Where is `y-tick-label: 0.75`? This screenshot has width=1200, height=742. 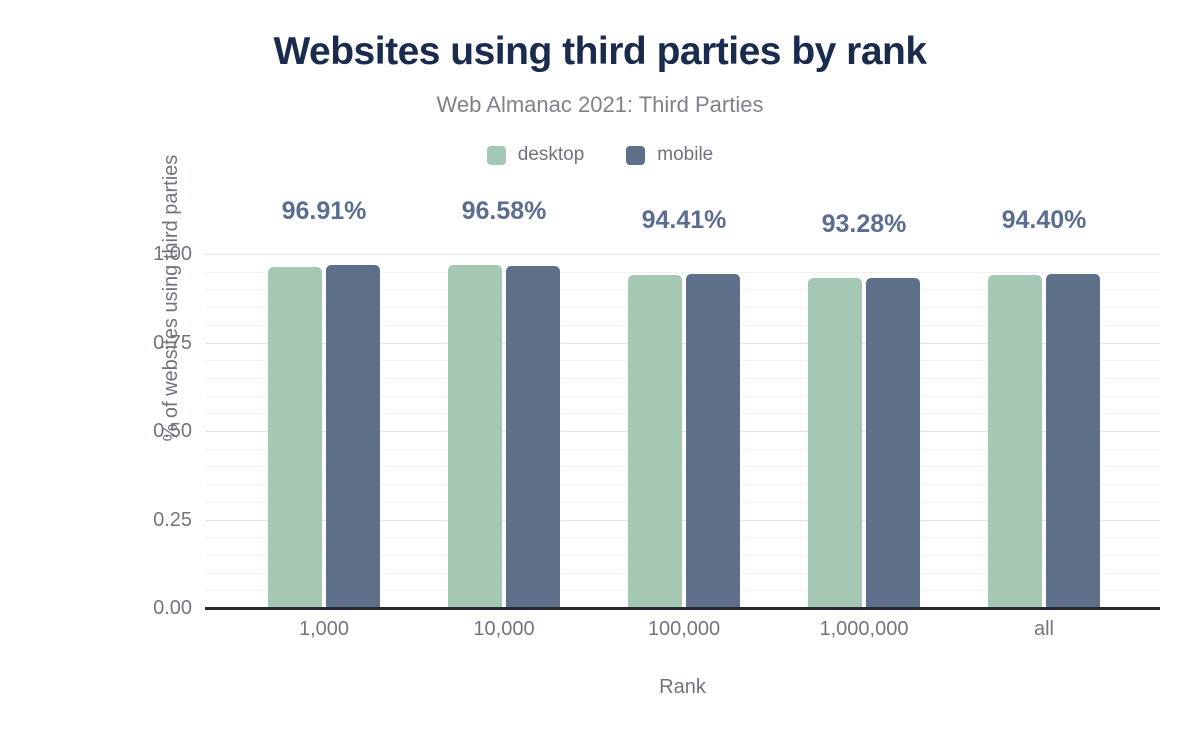 y-tick-label: 0.75 is located at coordinates (172, 343).